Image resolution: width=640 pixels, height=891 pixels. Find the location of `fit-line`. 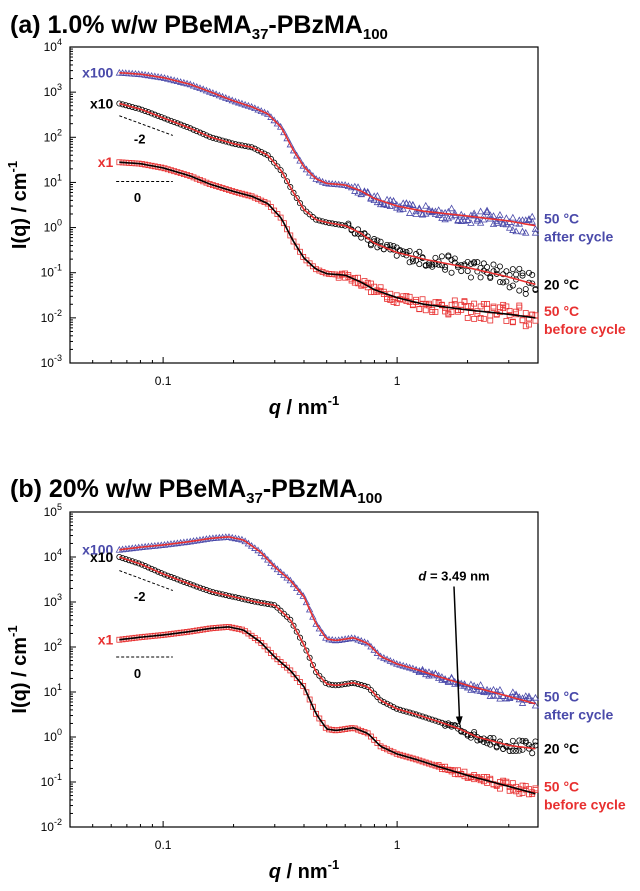

fit-line is located at coordinates (327, 149).